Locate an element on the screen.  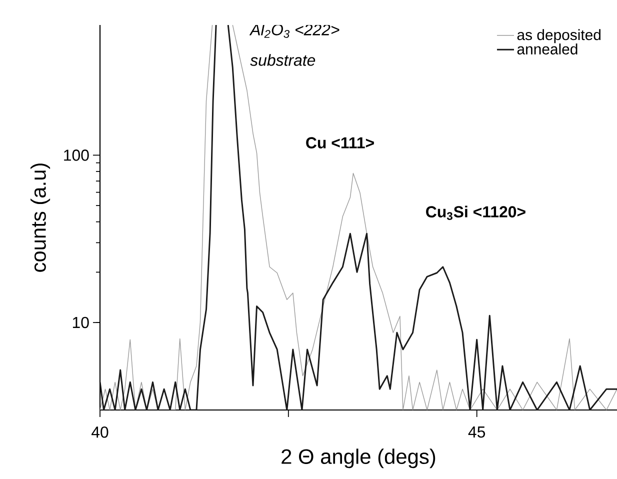
annotation: Cu <111> is located at coordinates (340, 142).